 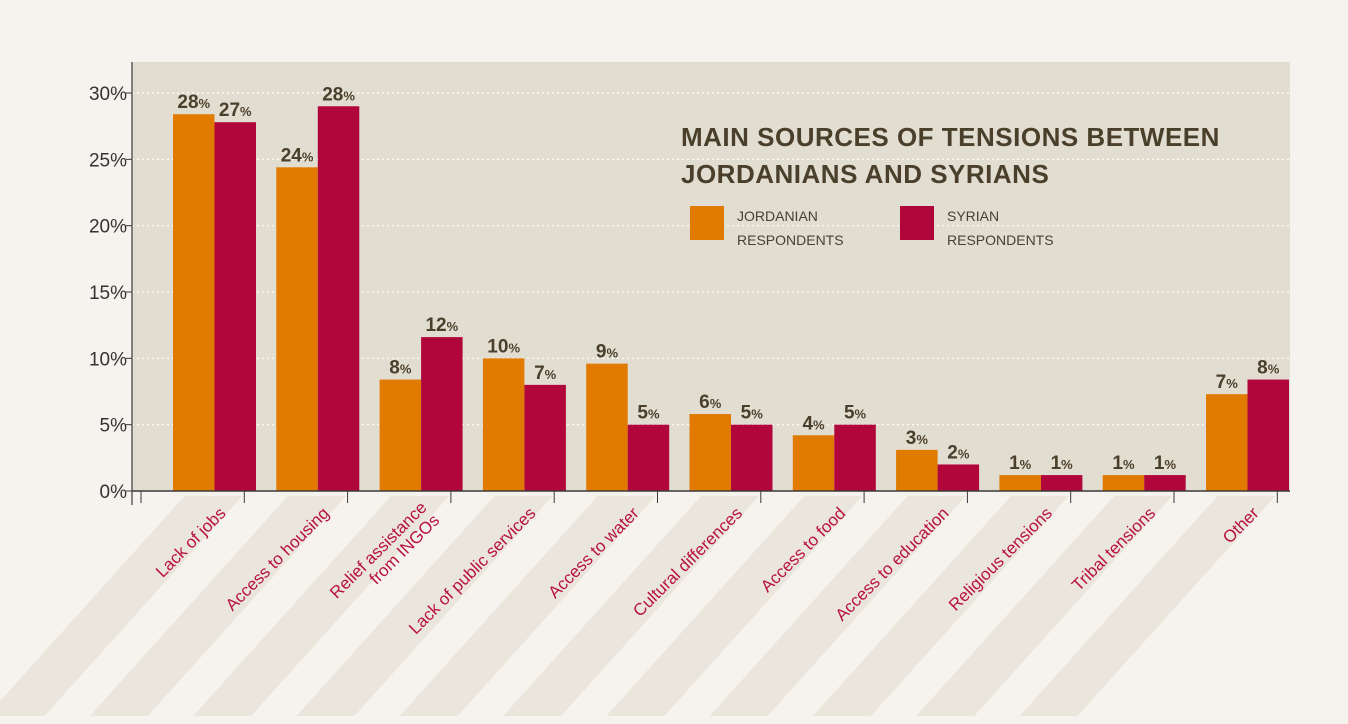 What do you see at coordinates (108, 359) in the screenshot?
I see `y-tick-label: 10%` at bounding box center [108, 359].